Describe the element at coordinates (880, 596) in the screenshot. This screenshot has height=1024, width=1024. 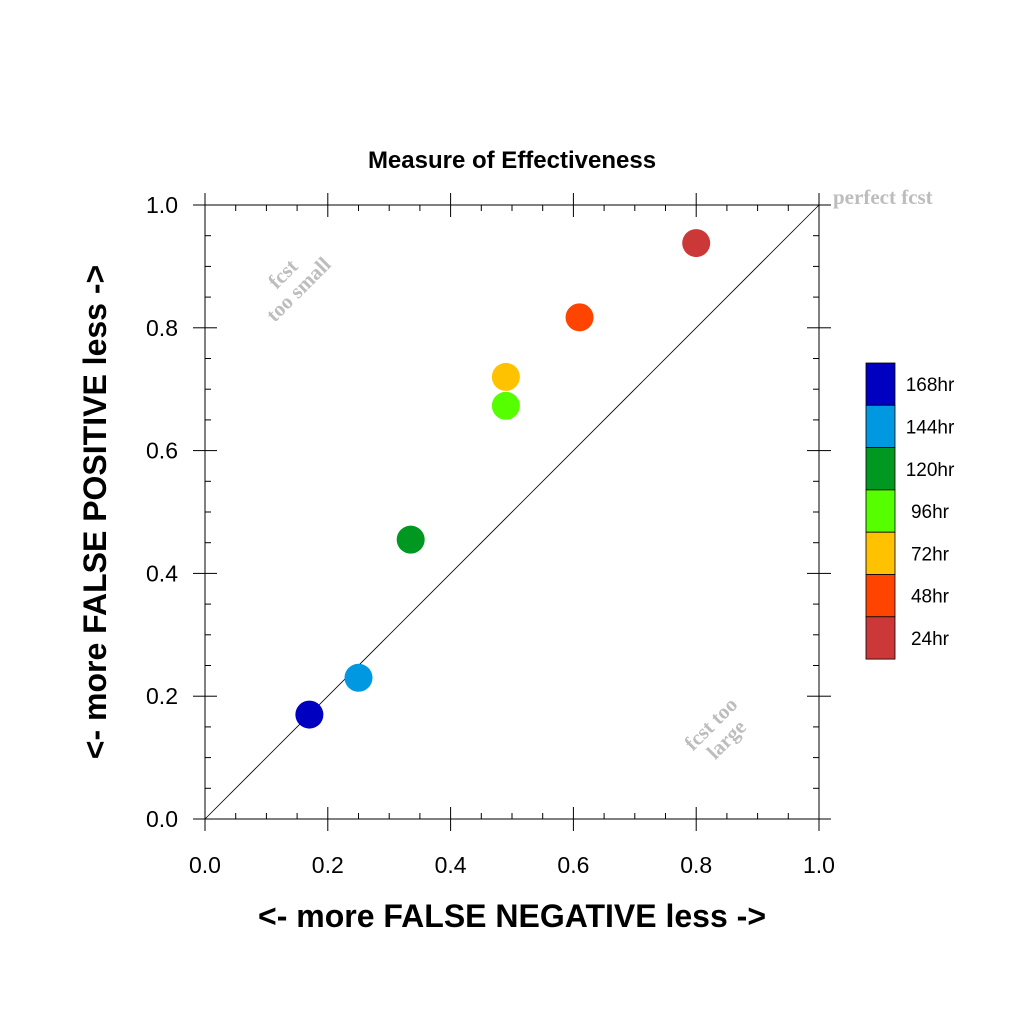
I see `legend-swatch-48hr` at that location.